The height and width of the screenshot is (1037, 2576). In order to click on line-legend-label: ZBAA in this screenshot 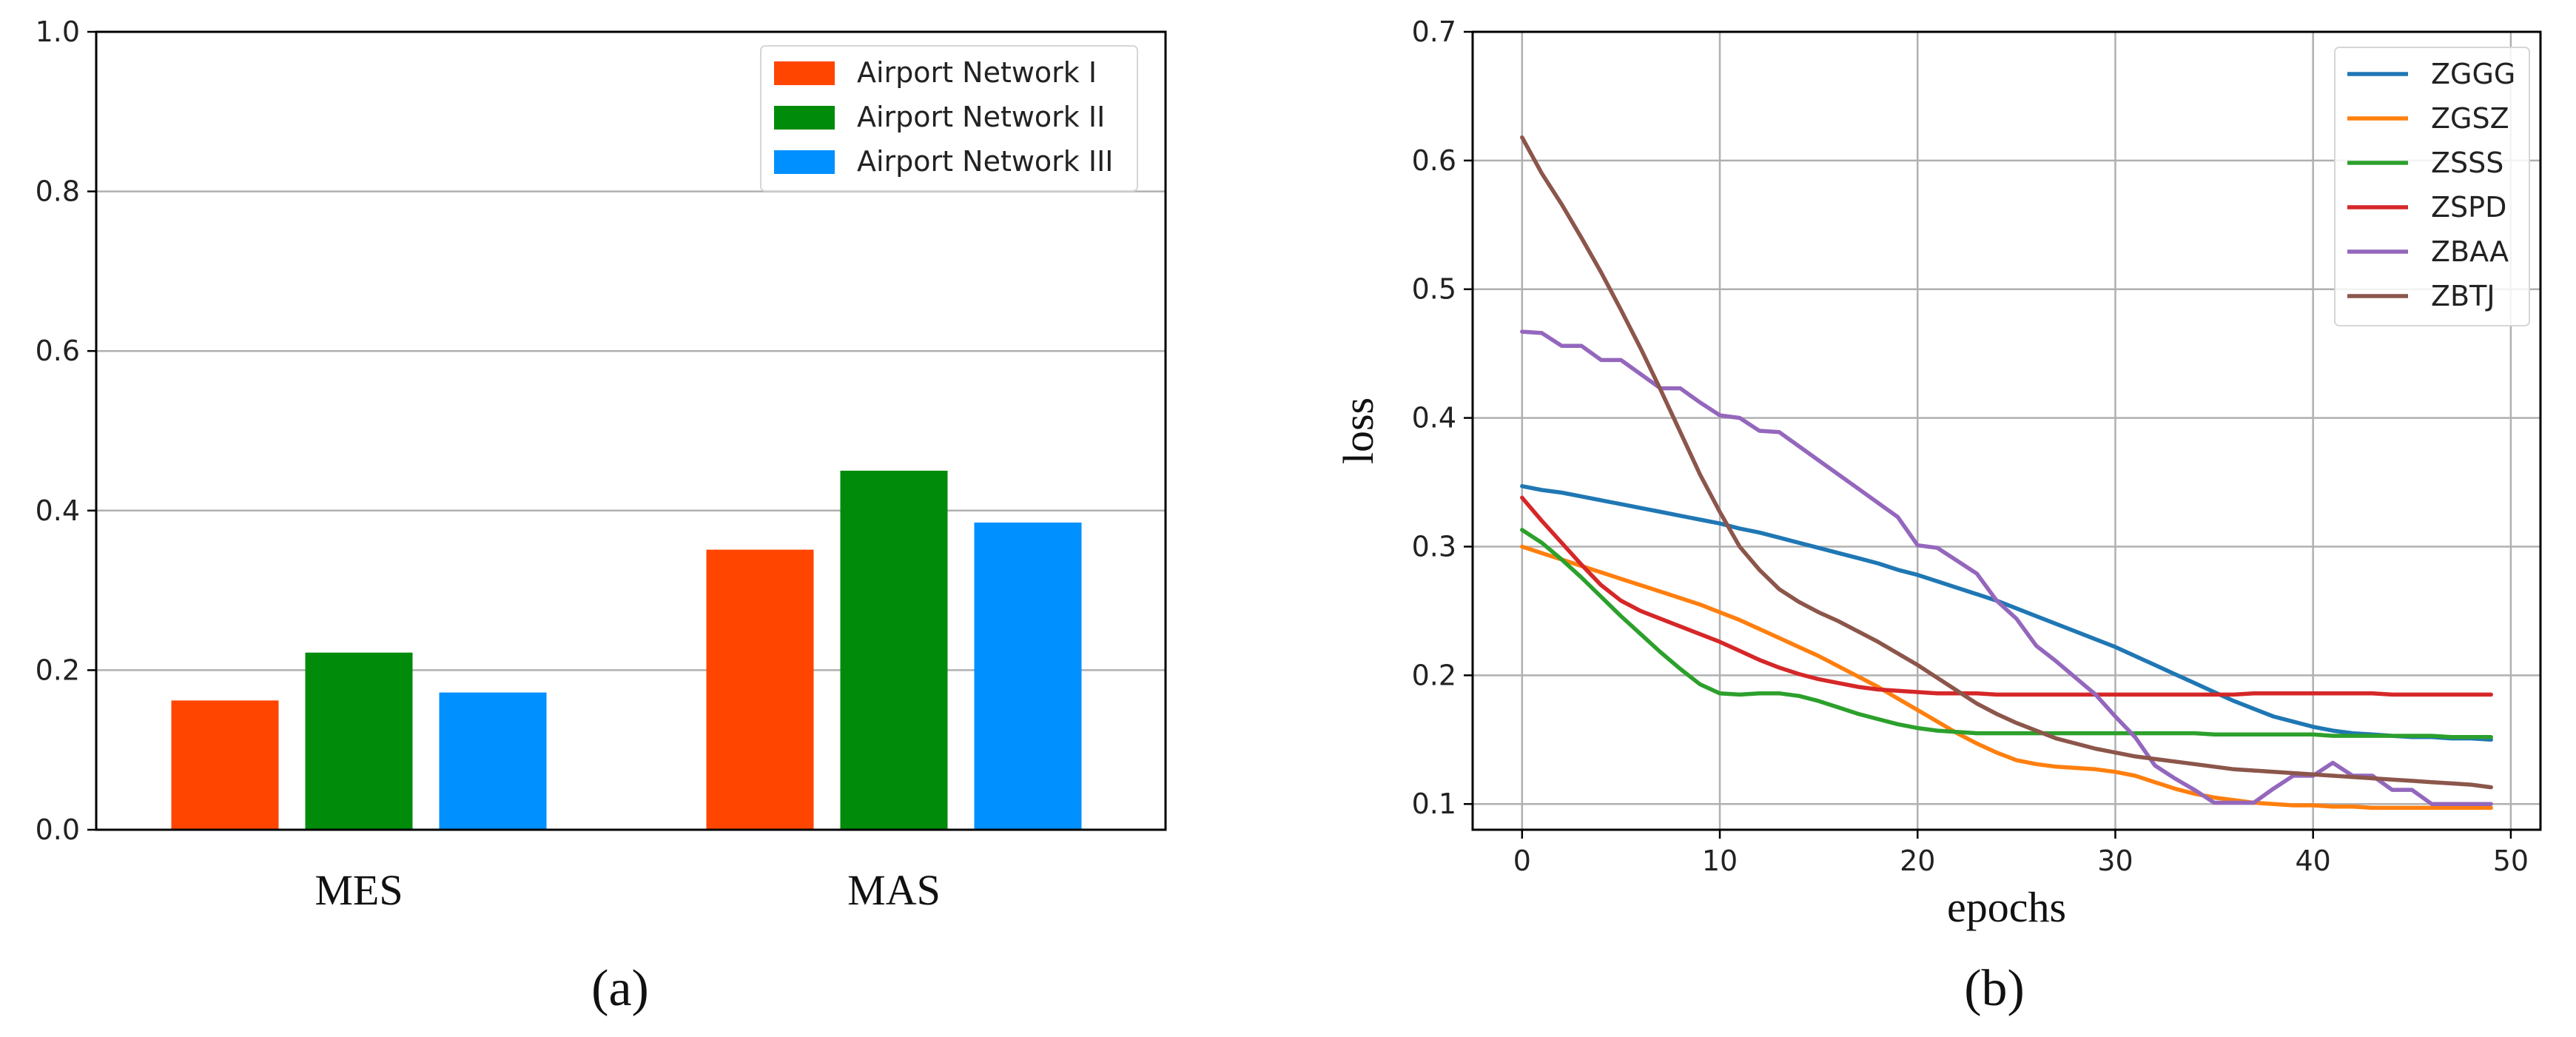, I will do `click(2470, 252)`.